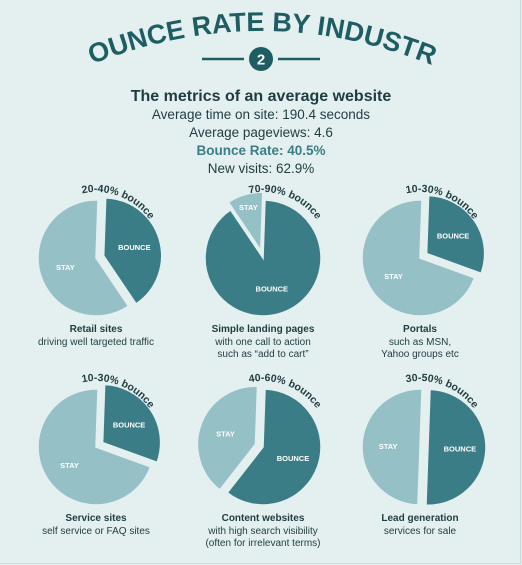  I want to click on metrics-heading: The metrics of an average website, so click(261, 96).